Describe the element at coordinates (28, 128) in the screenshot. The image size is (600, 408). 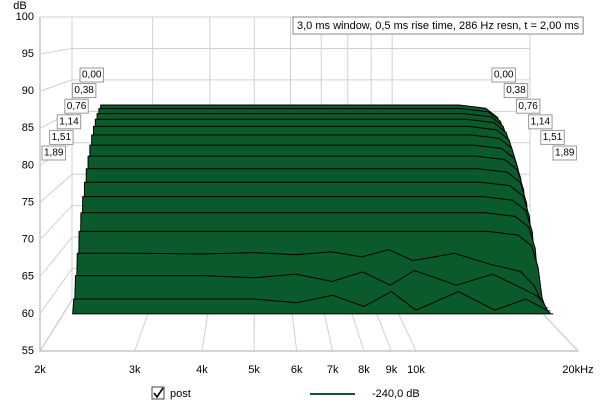
I see `y-tick-label: 85` at that location.